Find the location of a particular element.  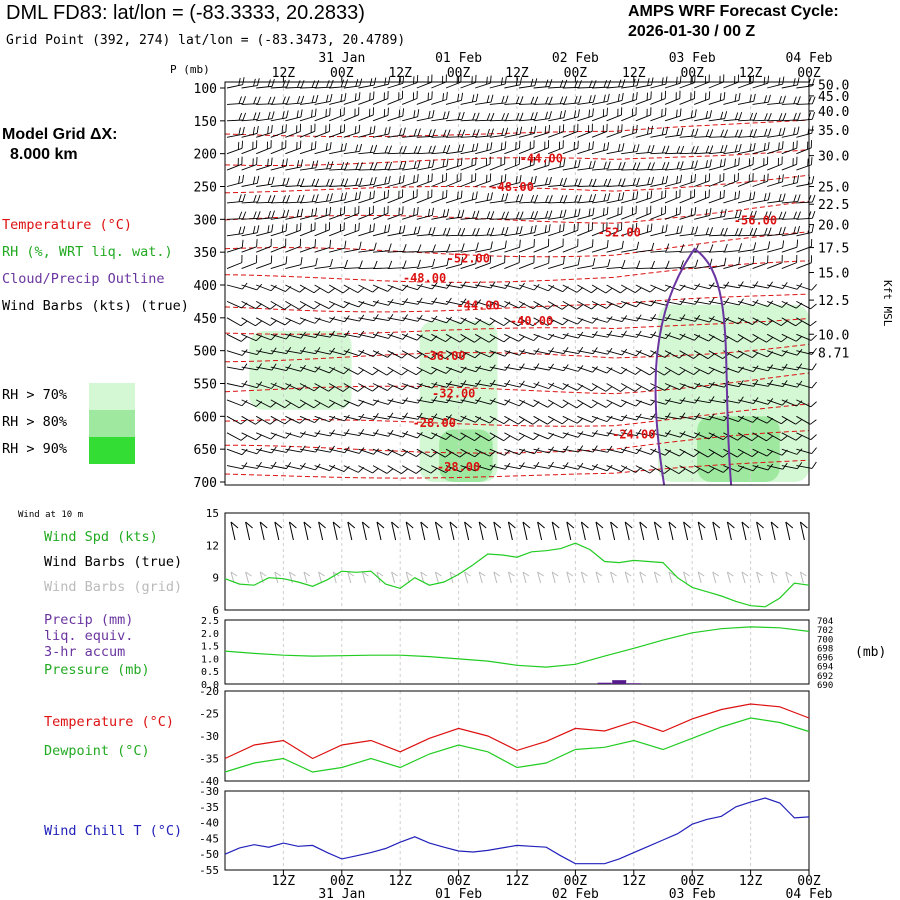

surface-wind-barb-staff is located at coordinates (686, 531).